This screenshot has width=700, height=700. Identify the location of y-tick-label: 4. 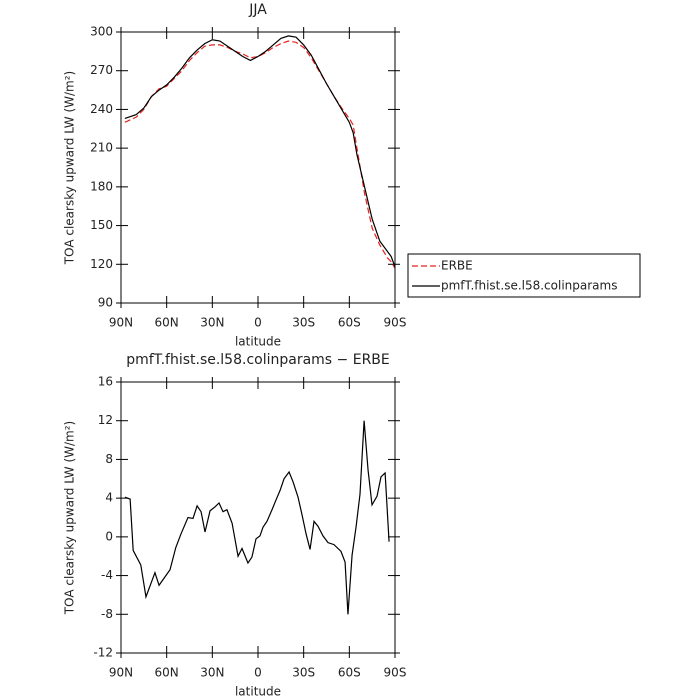
(109, 498).